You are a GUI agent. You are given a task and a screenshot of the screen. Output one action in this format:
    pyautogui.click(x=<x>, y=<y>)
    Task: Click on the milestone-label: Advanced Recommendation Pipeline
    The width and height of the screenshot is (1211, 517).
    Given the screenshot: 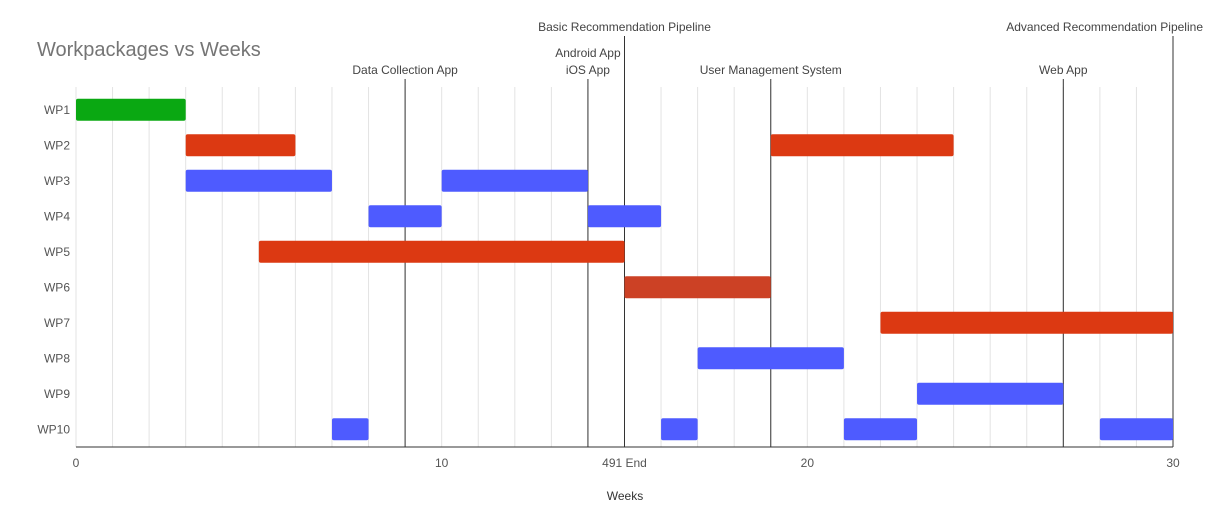 What is the action you would take?
    pyautogui.click(x=1104, y=27)
    